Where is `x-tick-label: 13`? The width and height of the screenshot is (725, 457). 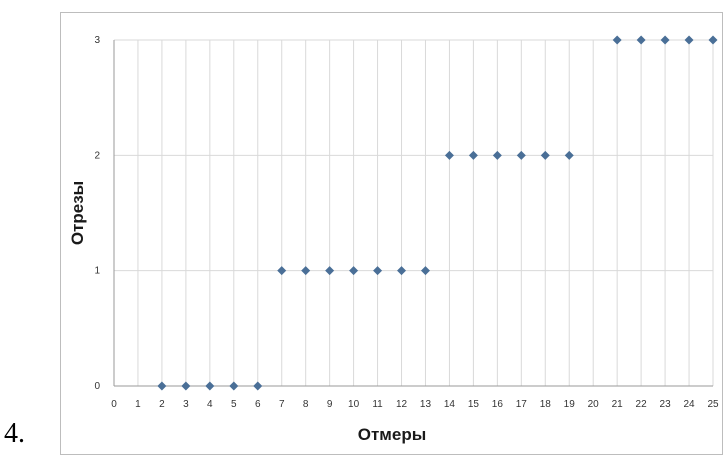
x-tick-label: 13 is located at coordinates (426, 404).